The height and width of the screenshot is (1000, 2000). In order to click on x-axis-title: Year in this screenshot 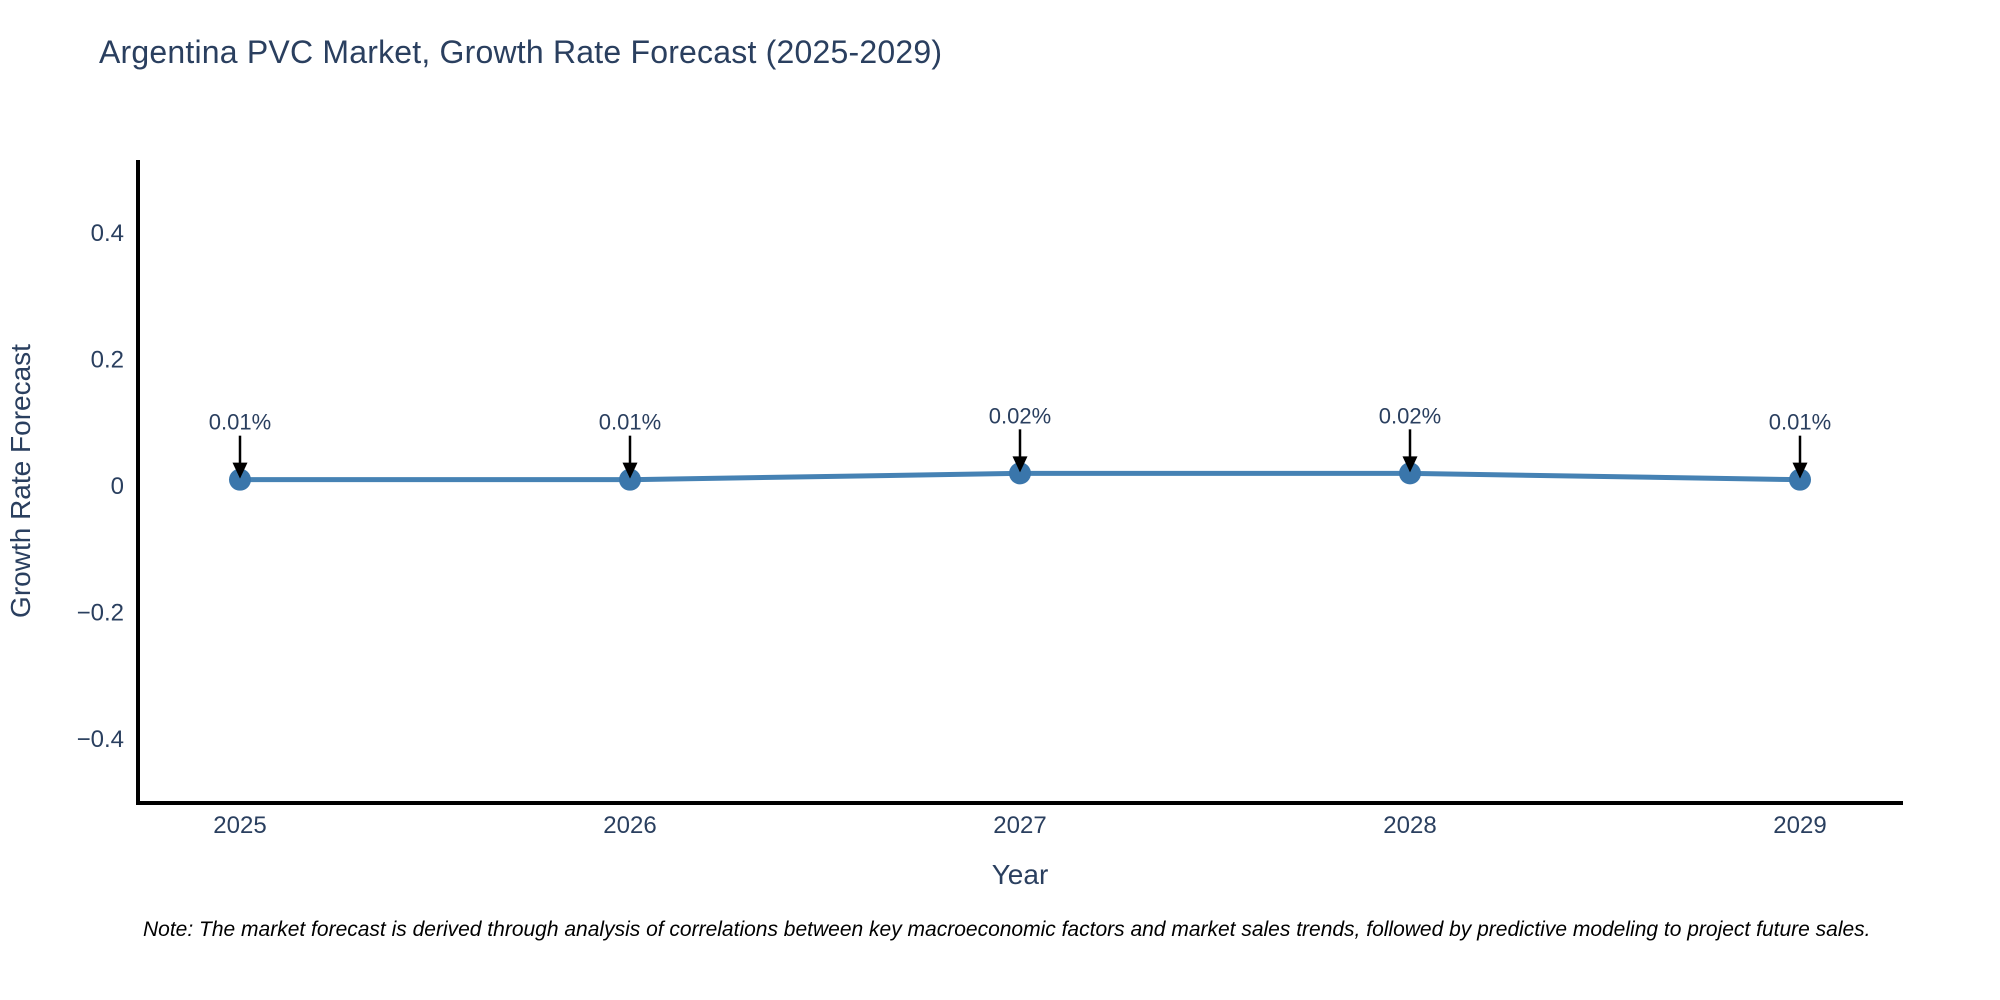, I will do `click(1020, 874)`.